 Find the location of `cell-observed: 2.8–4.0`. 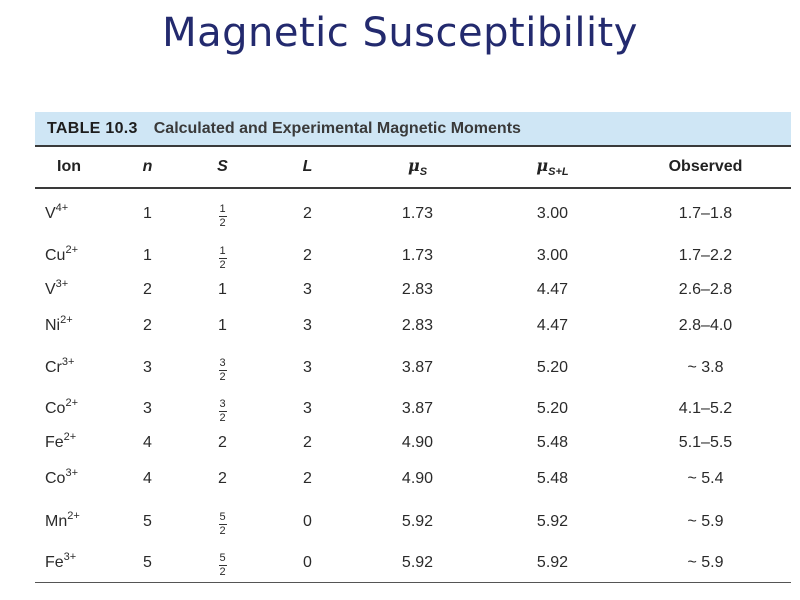

cell-observed: 2.8–4.0 is located at coordinates (705, 325).